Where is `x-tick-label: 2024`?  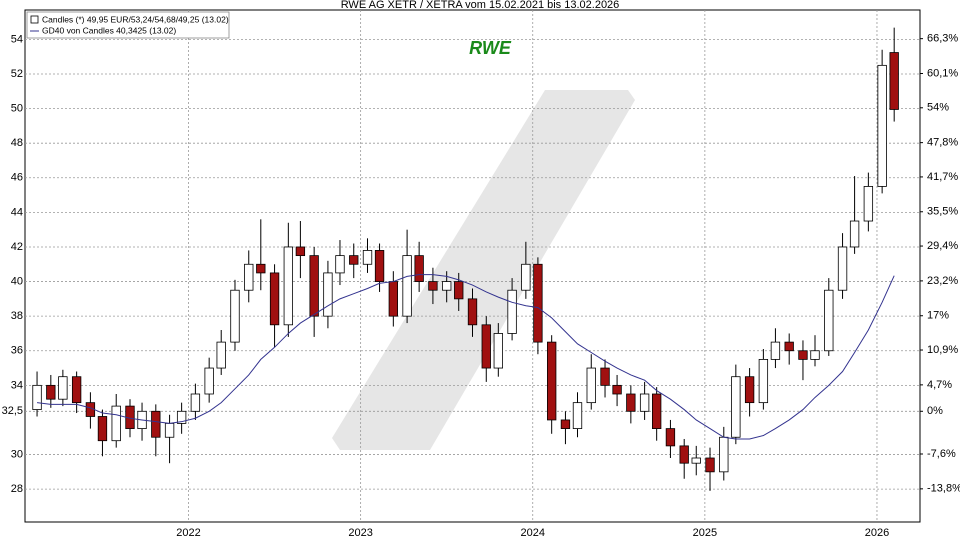
x-tick-label: 2024 is located at coordinates (532, 533).